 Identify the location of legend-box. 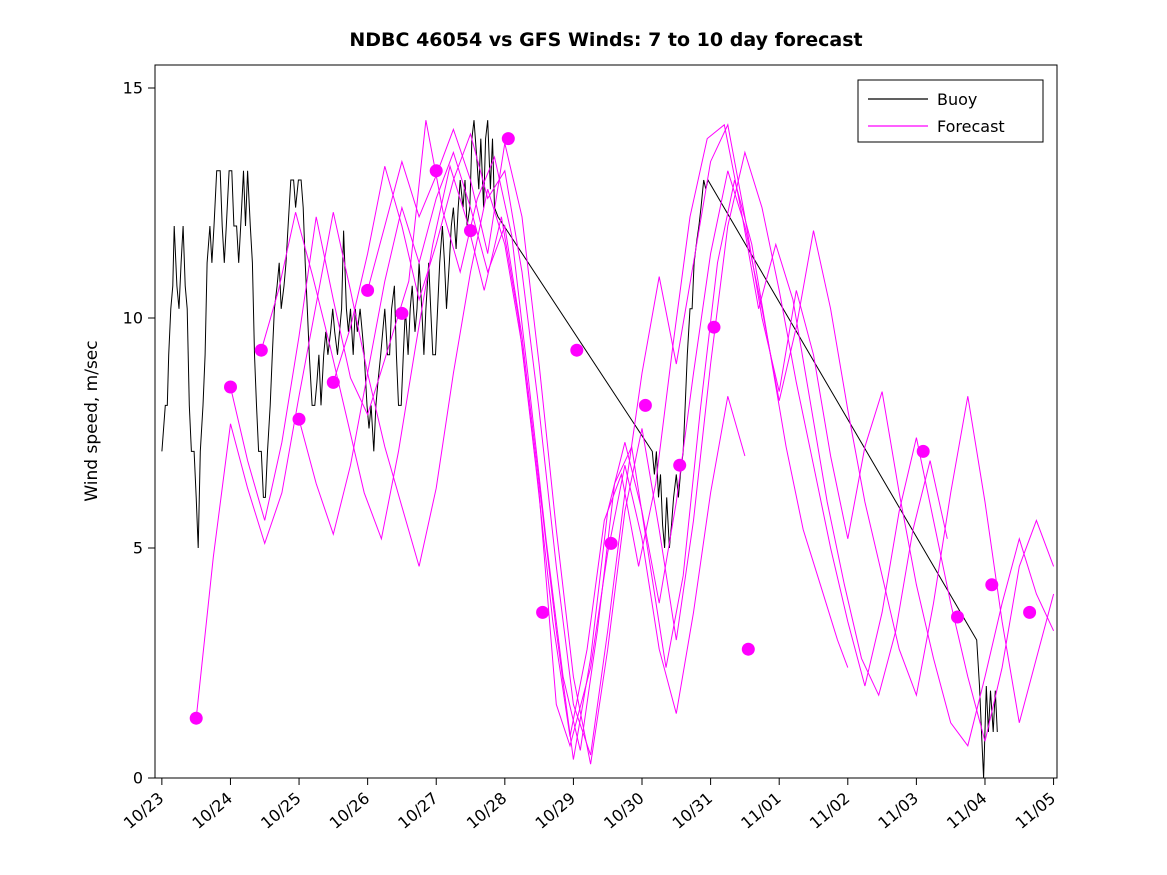
(950, 111).